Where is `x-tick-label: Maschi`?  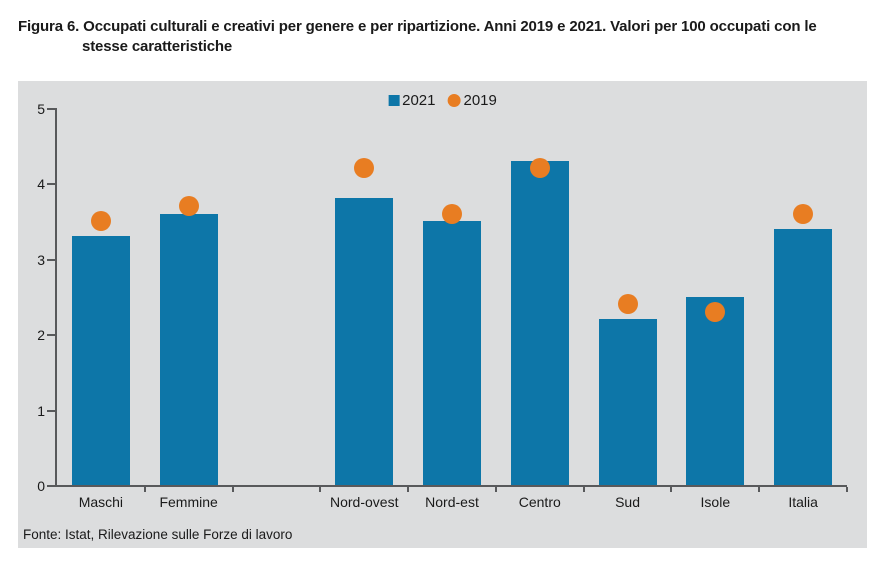
x-tick-label: Maschi is located at coordinates (101, 502).